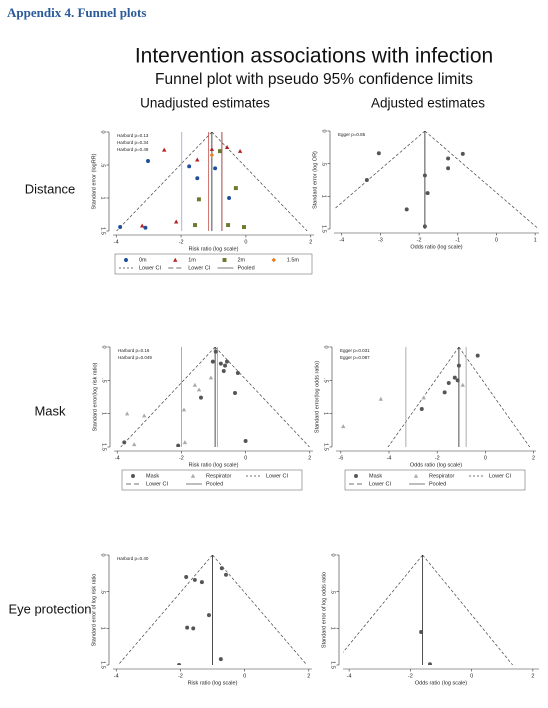 The height and width of the screenshot is (708, 548). I want to click on x-tick-label: -6, so click(340, 458).